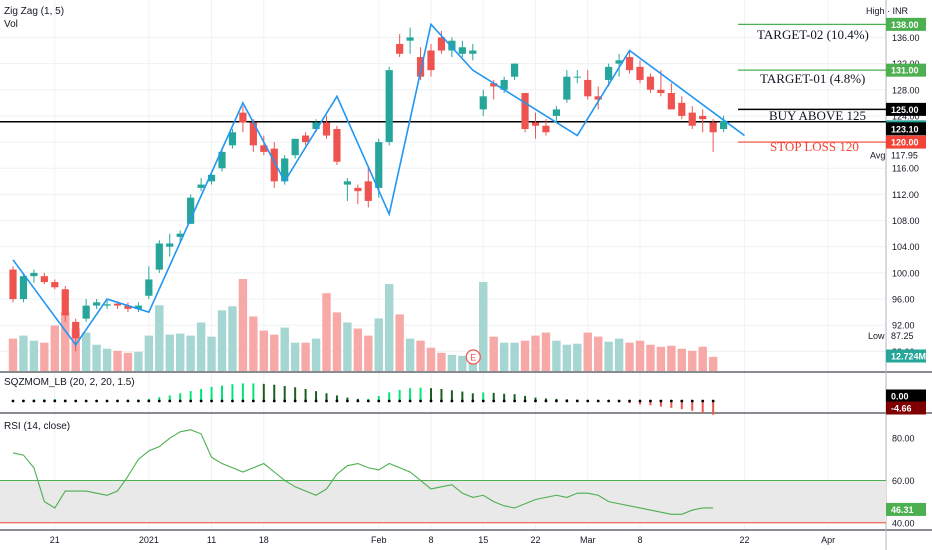 Image resolution: width=932 pixels, height=550 pixels. What do you see at coordinates (887, 11) in the screenshot?
I see `scale-mode: High · INR` at bounding box center [887, 11].